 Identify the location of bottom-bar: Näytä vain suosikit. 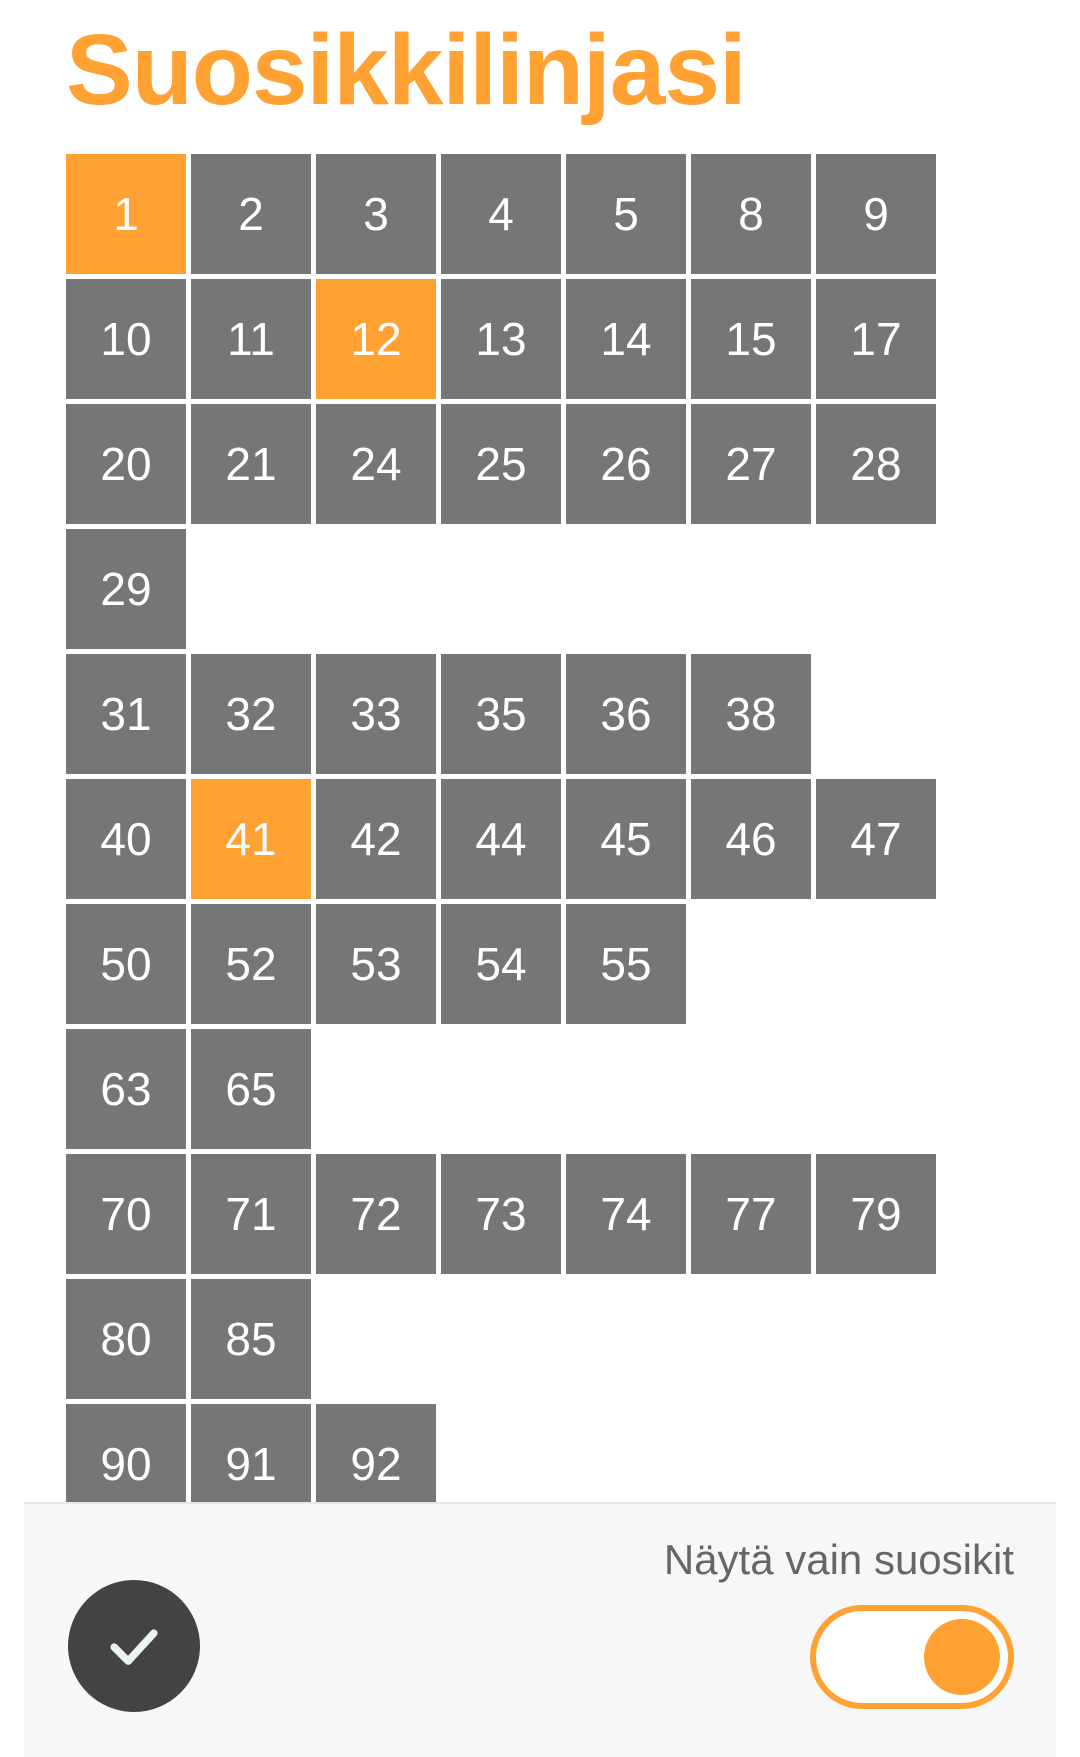
(540, 1629).